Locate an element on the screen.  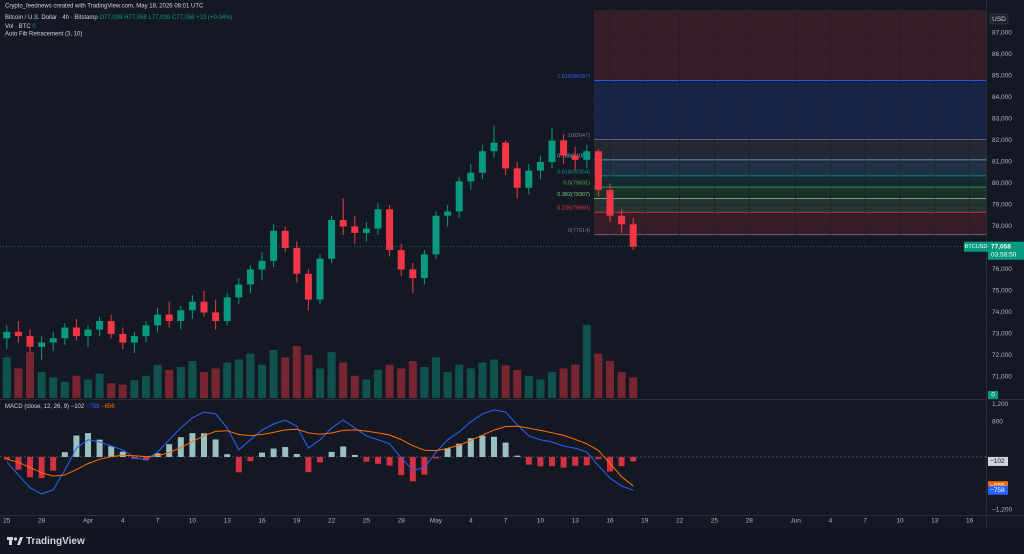
x-tick-label: 4 is located at coordinates (123, 521).